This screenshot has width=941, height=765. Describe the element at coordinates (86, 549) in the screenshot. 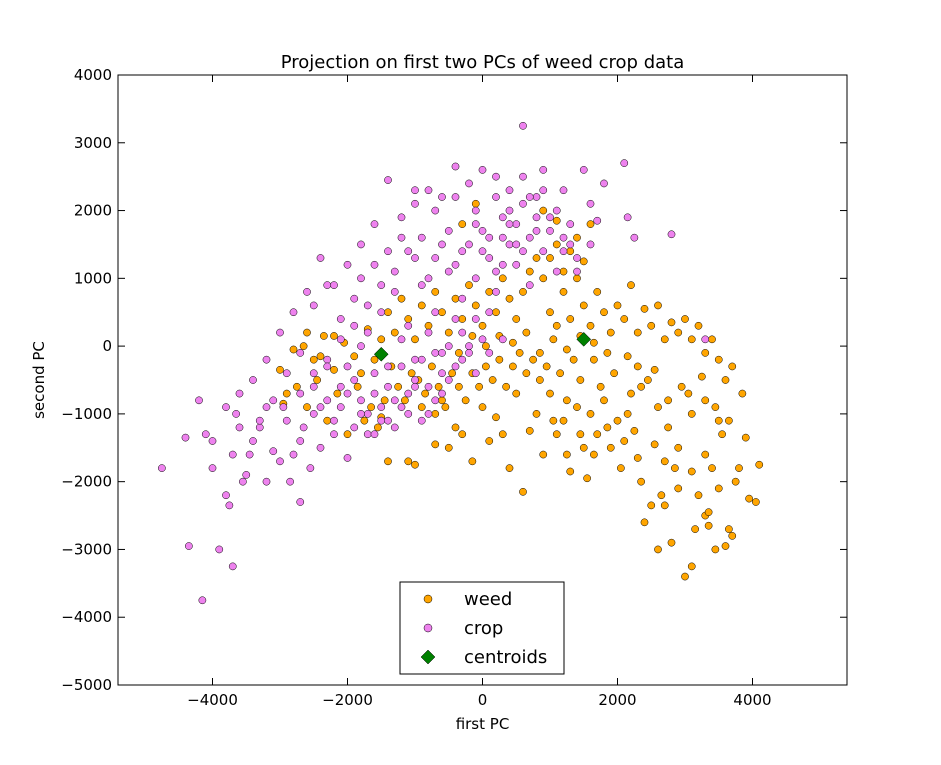

I see `y-tick-label: −3000` at that location.